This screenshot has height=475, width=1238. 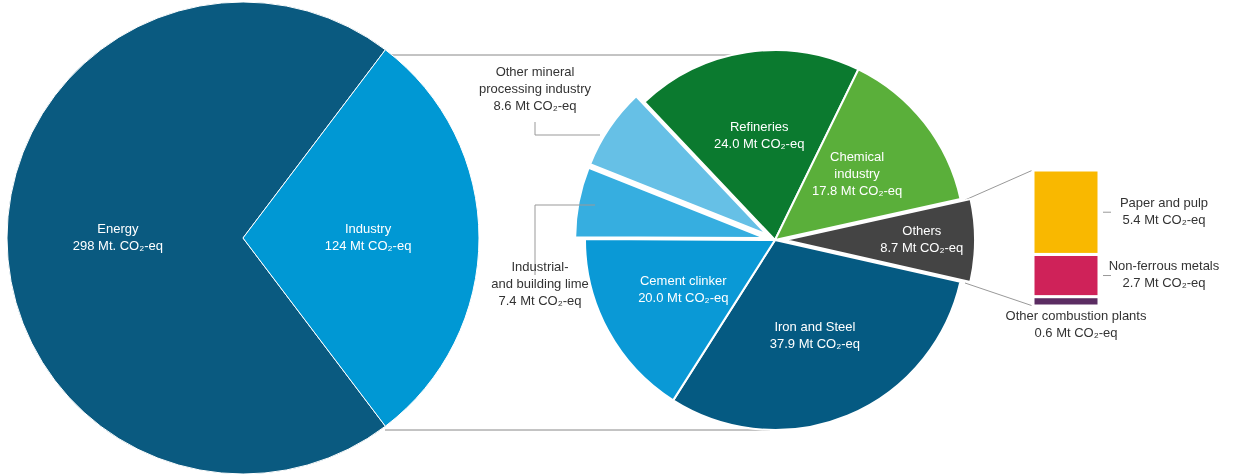 I want to click on data-label: 124 Mt CO₂-eq, so click(x=368, y=245).